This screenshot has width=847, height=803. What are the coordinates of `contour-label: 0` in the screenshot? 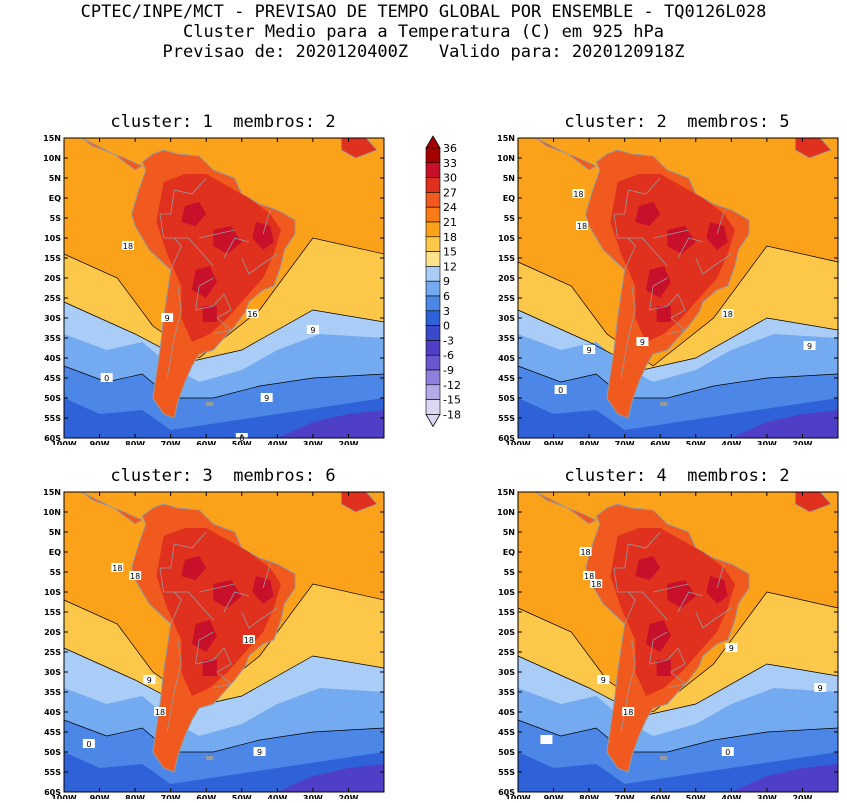 It's located at (727, 752).